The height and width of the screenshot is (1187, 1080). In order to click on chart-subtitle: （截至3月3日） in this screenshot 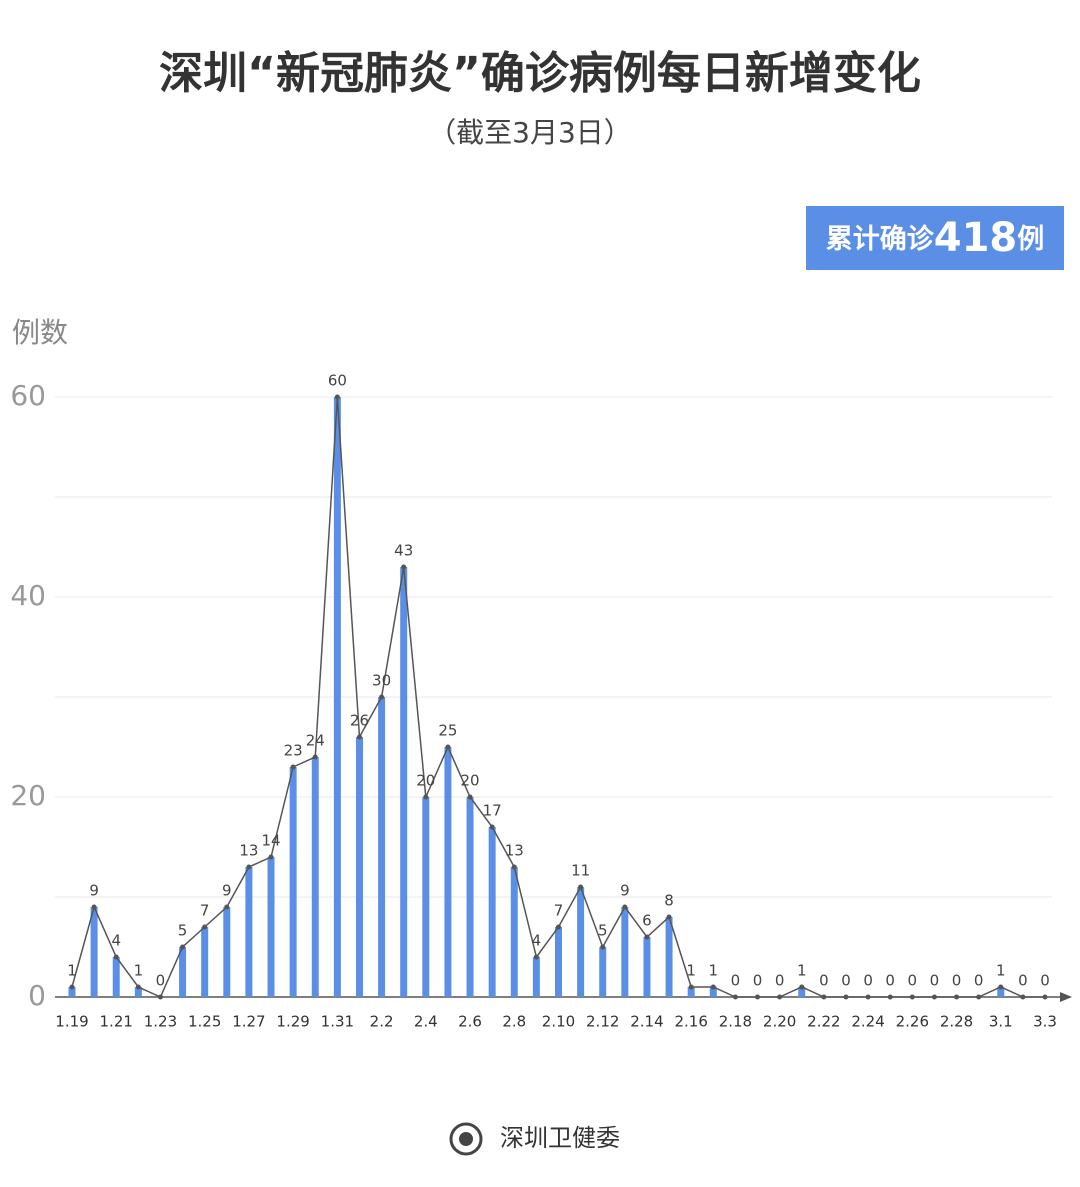, I will do `click(530, 132)`.